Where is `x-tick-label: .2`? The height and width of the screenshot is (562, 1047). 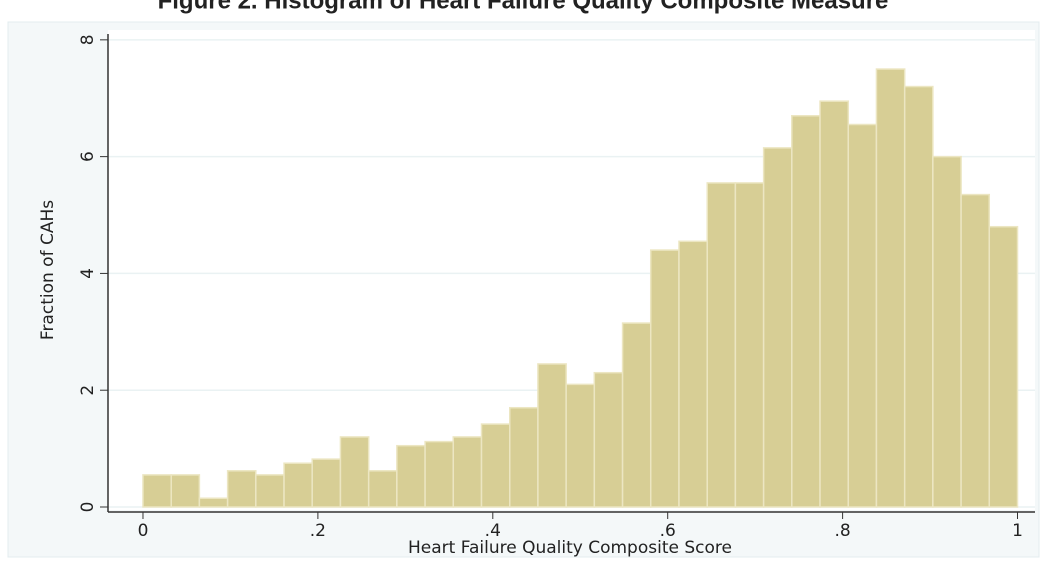
x-tick-label: .2 is located at coordinates (318, 531).